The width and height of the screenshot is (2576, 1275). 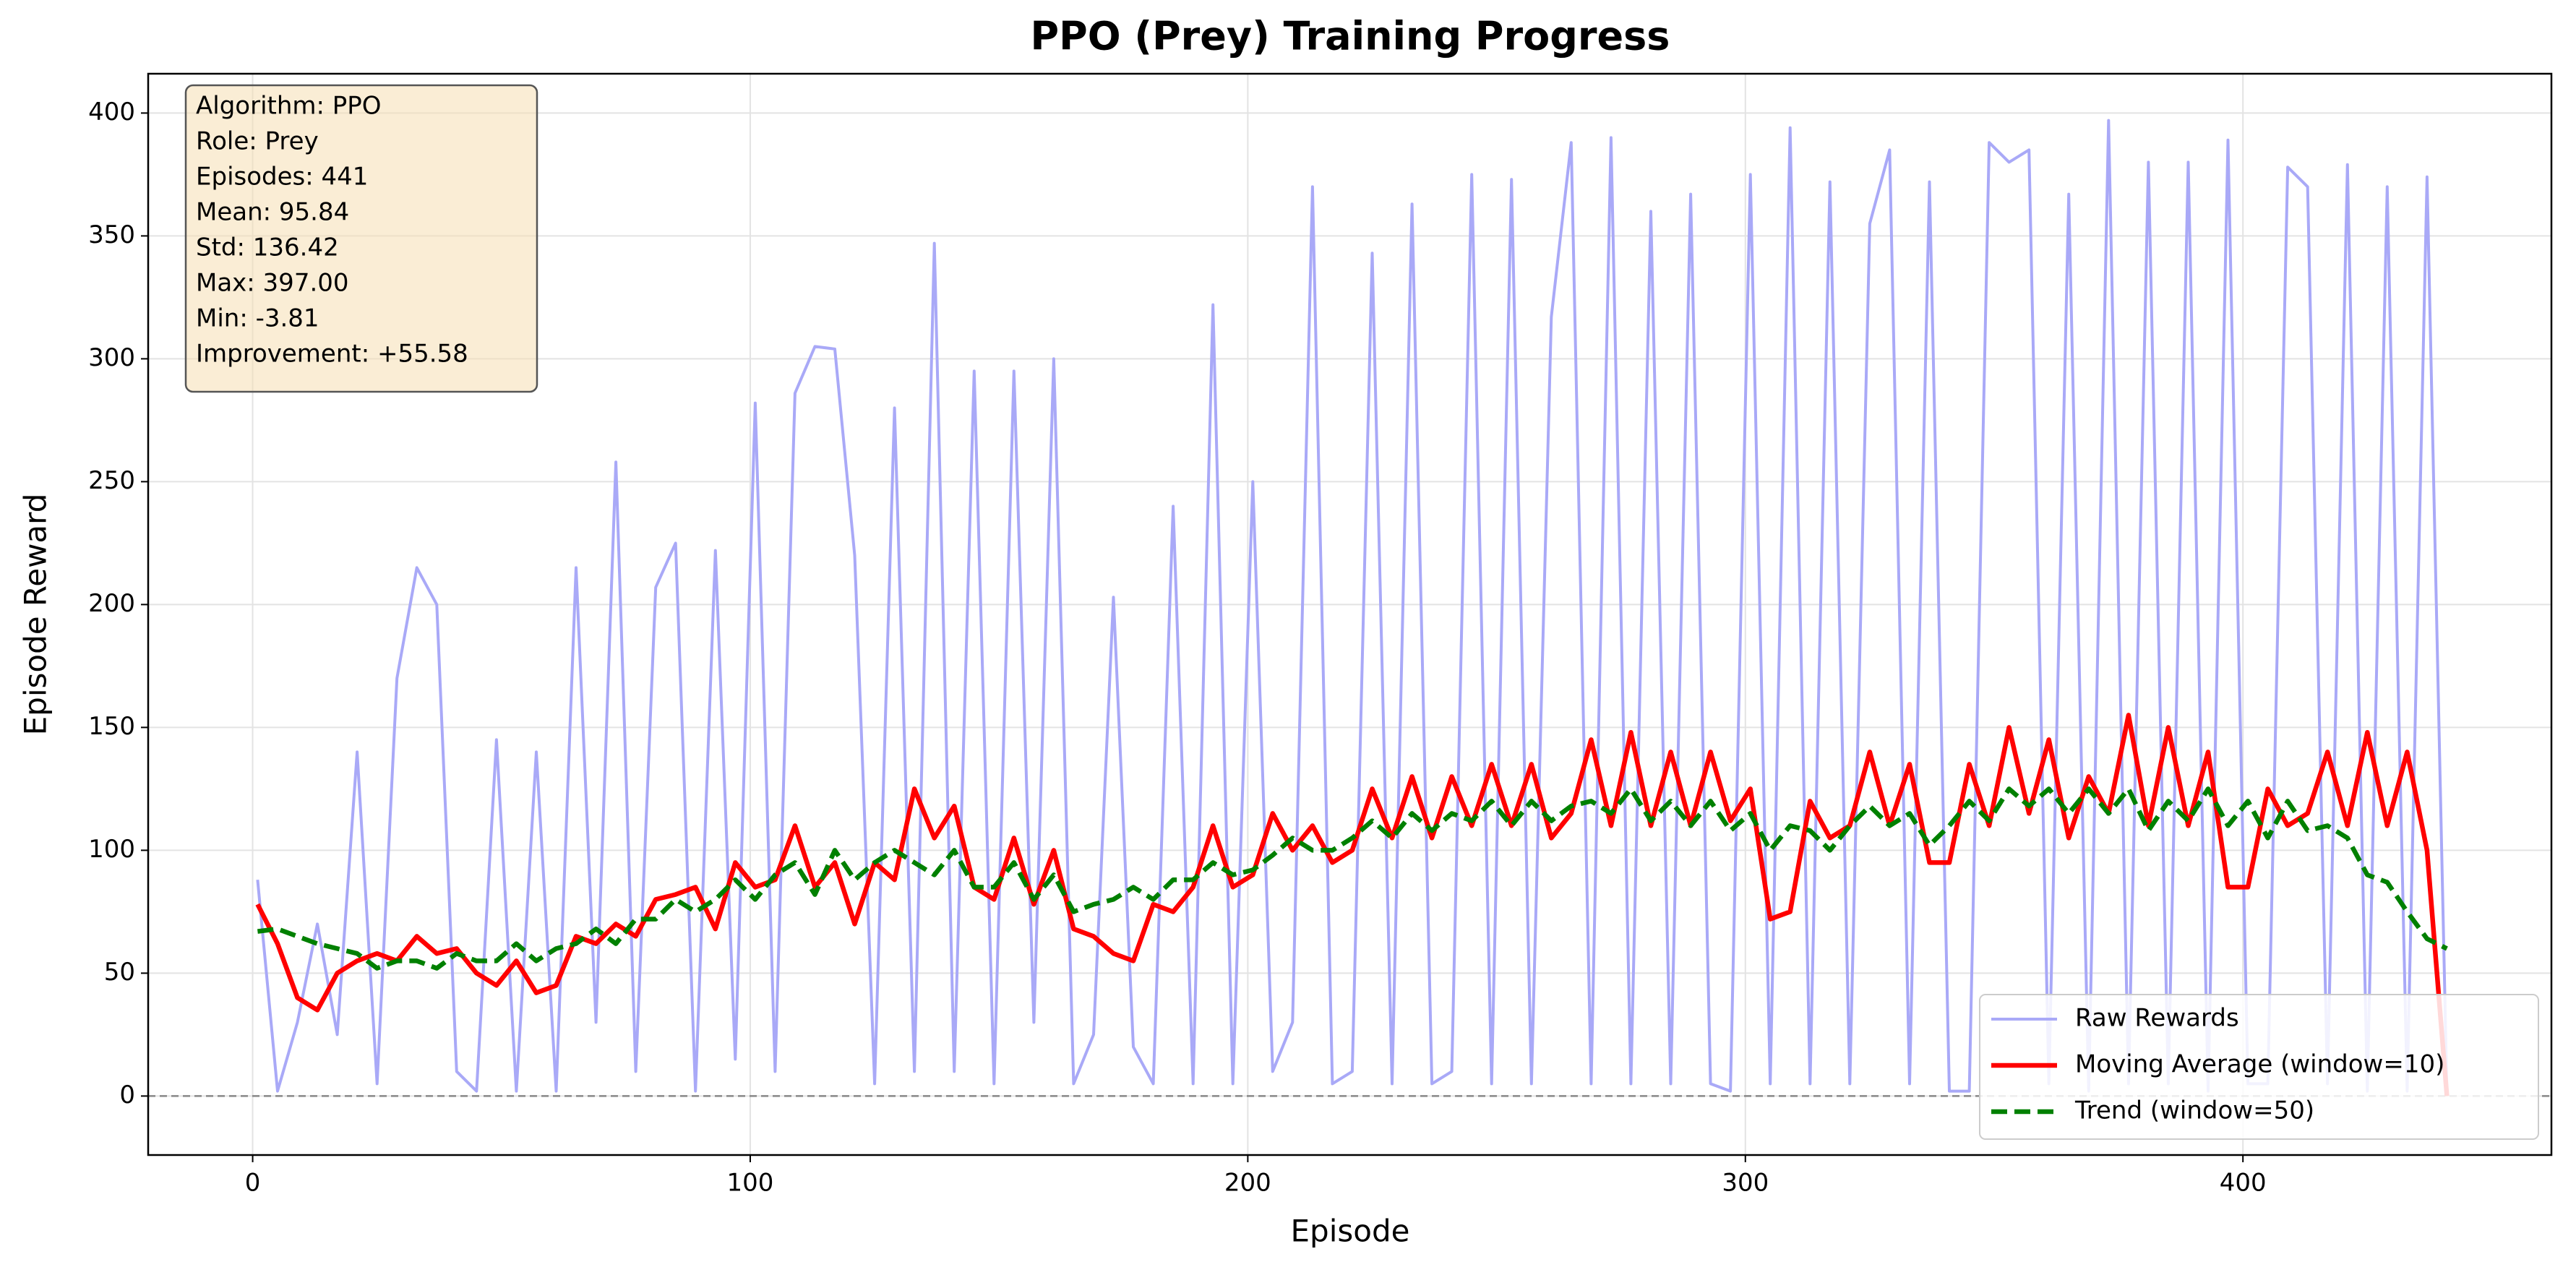 What do you see at coordinates (273, 283) in the screenshot?
I see `annotation-text: Max: 397.00` at bounding box center [273, 283].